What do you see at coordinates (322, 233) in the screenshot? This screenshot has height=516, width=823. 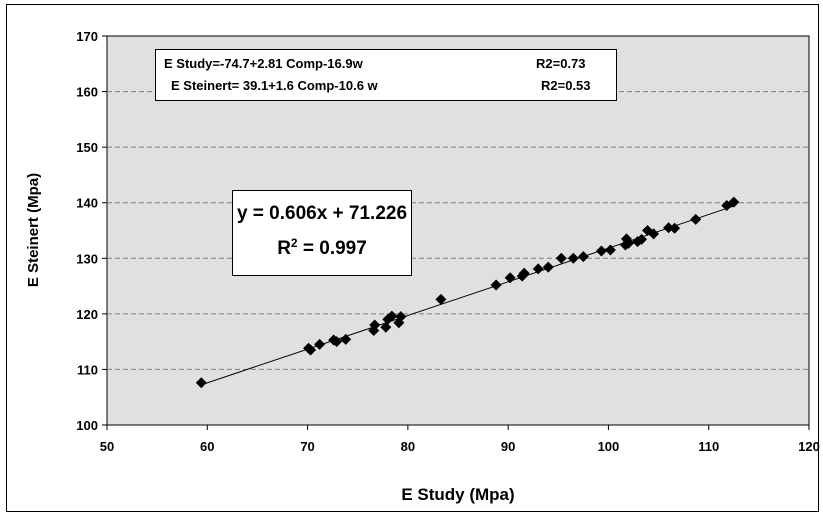 I see `trendline-equation-box: y = 0.606x + 71.226 R2 = 0.997` at bounding box center [322, 233].